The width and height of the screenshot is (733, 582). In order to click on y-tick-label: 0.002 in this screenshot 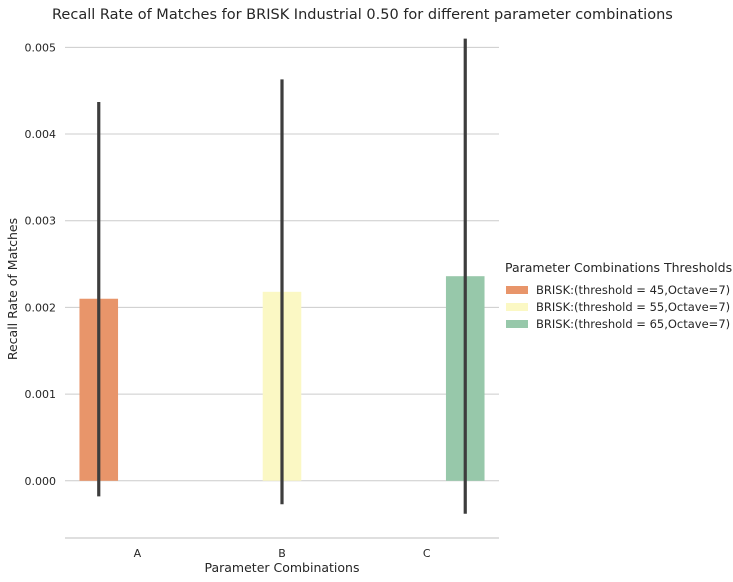, I will do `click(41, 307)`.